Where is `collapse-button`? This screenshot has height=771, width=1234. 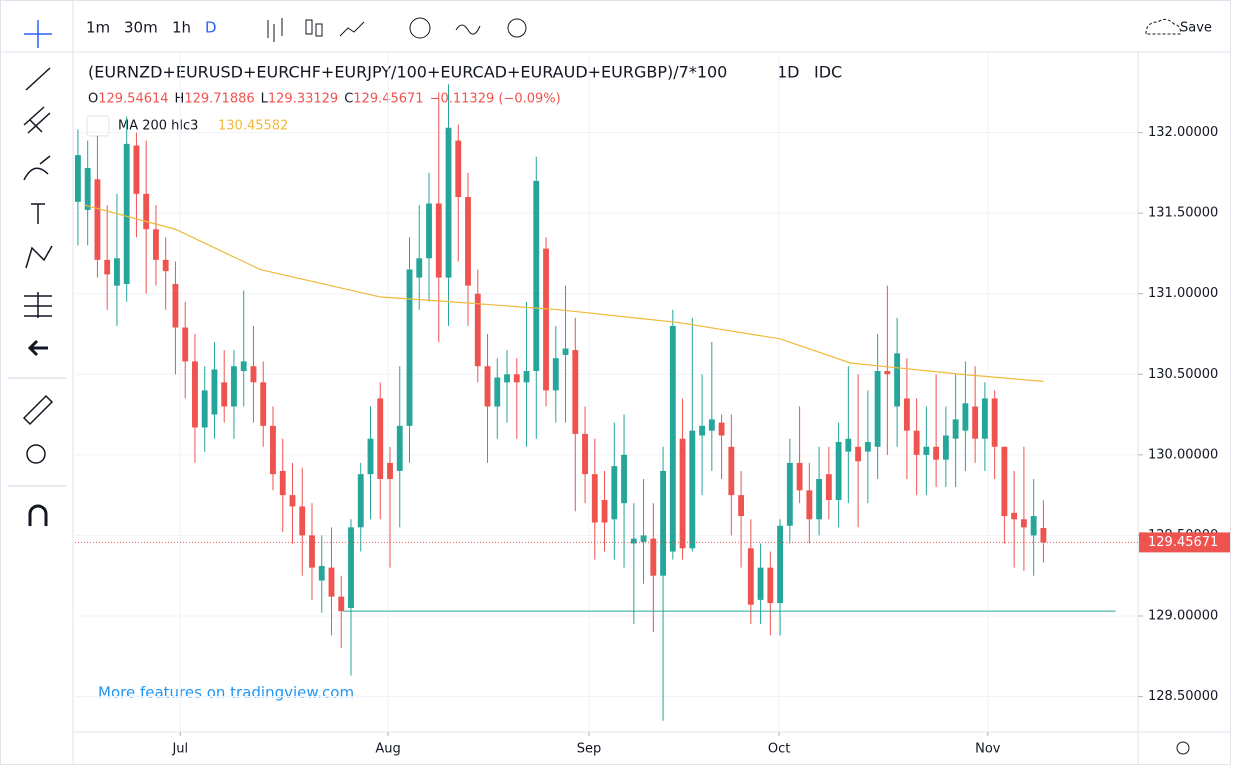 collapse-button is located at coordinates (98, 126).